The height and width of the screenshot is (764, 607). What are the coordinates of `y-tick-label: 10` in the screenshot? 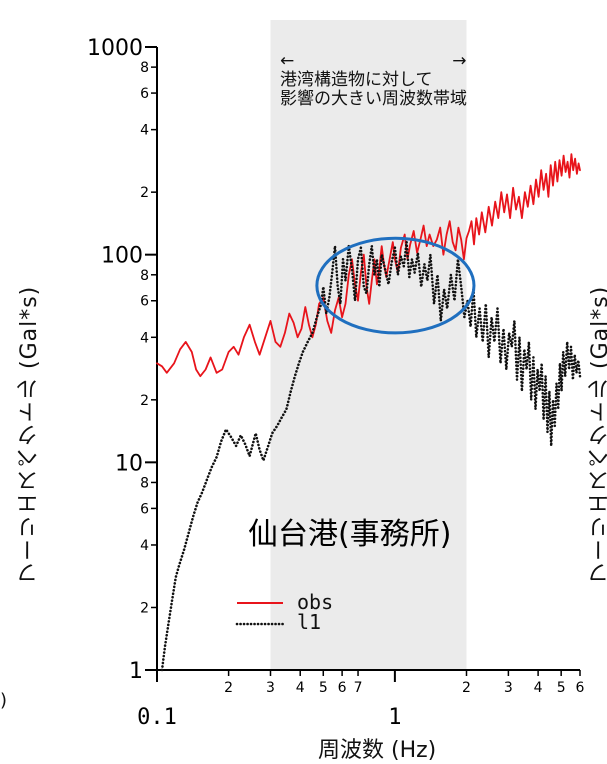 It's located at (129, 463).